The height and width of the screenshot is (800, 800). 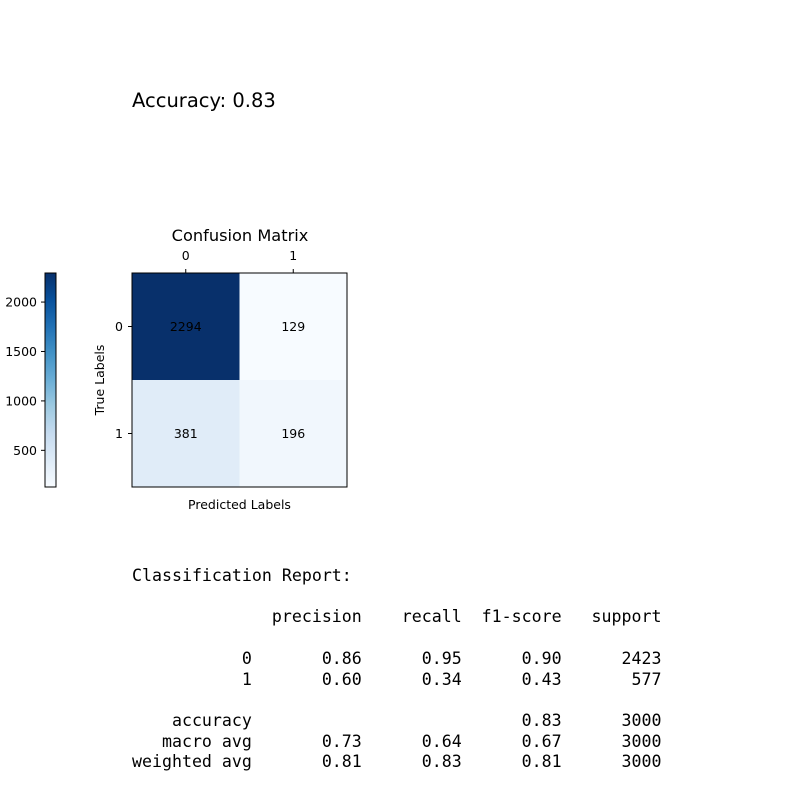 I want to click on accuracy-text: Accuracy: 0.83, so click(x=204, y=100).